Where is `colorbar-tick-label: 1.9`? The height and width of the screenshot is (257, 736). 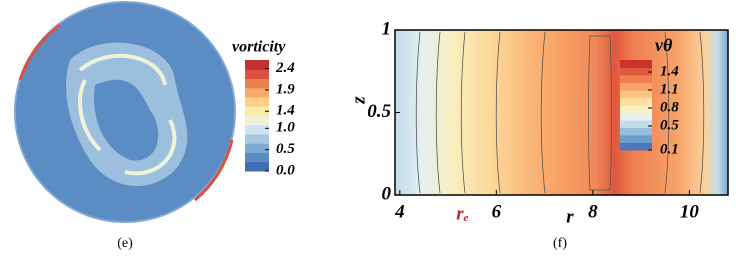 colorbar-tick-label: 1.9 is located at coordinates (285, 89).